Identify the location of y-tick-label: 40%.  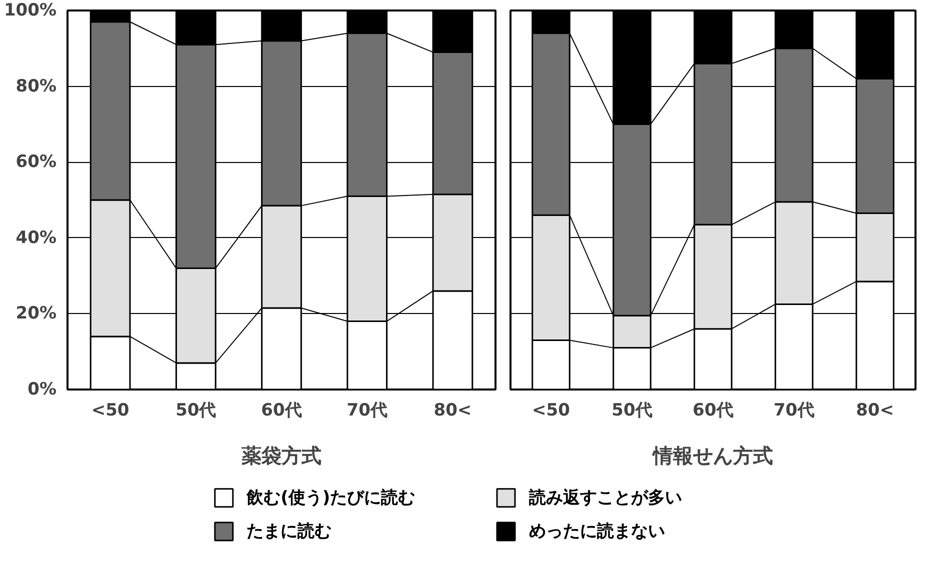
(36, 238).